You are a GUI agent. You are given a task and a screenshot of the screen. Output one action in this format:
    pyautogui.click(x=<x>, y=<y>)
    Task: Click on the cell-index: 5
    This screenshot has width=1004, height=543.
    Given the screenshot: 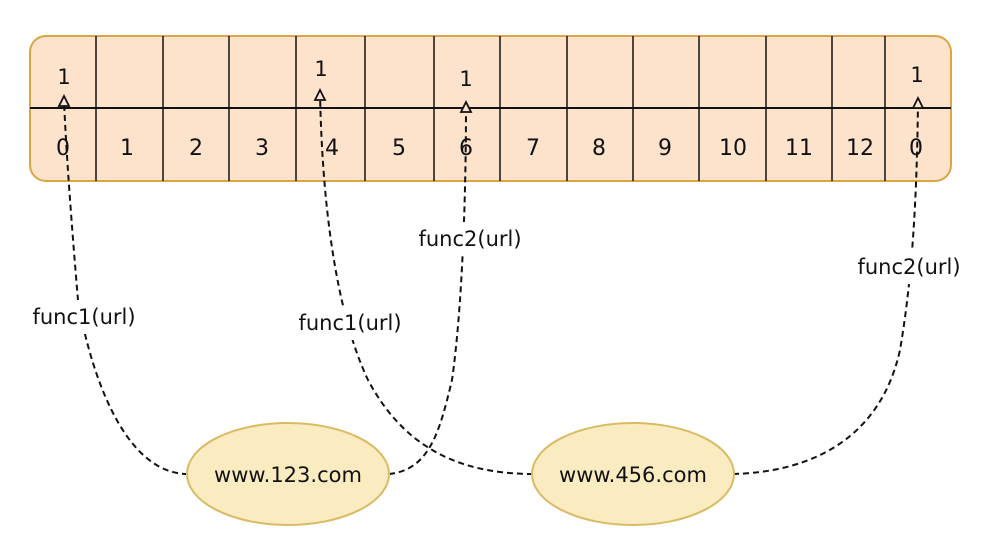 What is the action you would take?
    pyautogui.click(x=399, y=148)
    